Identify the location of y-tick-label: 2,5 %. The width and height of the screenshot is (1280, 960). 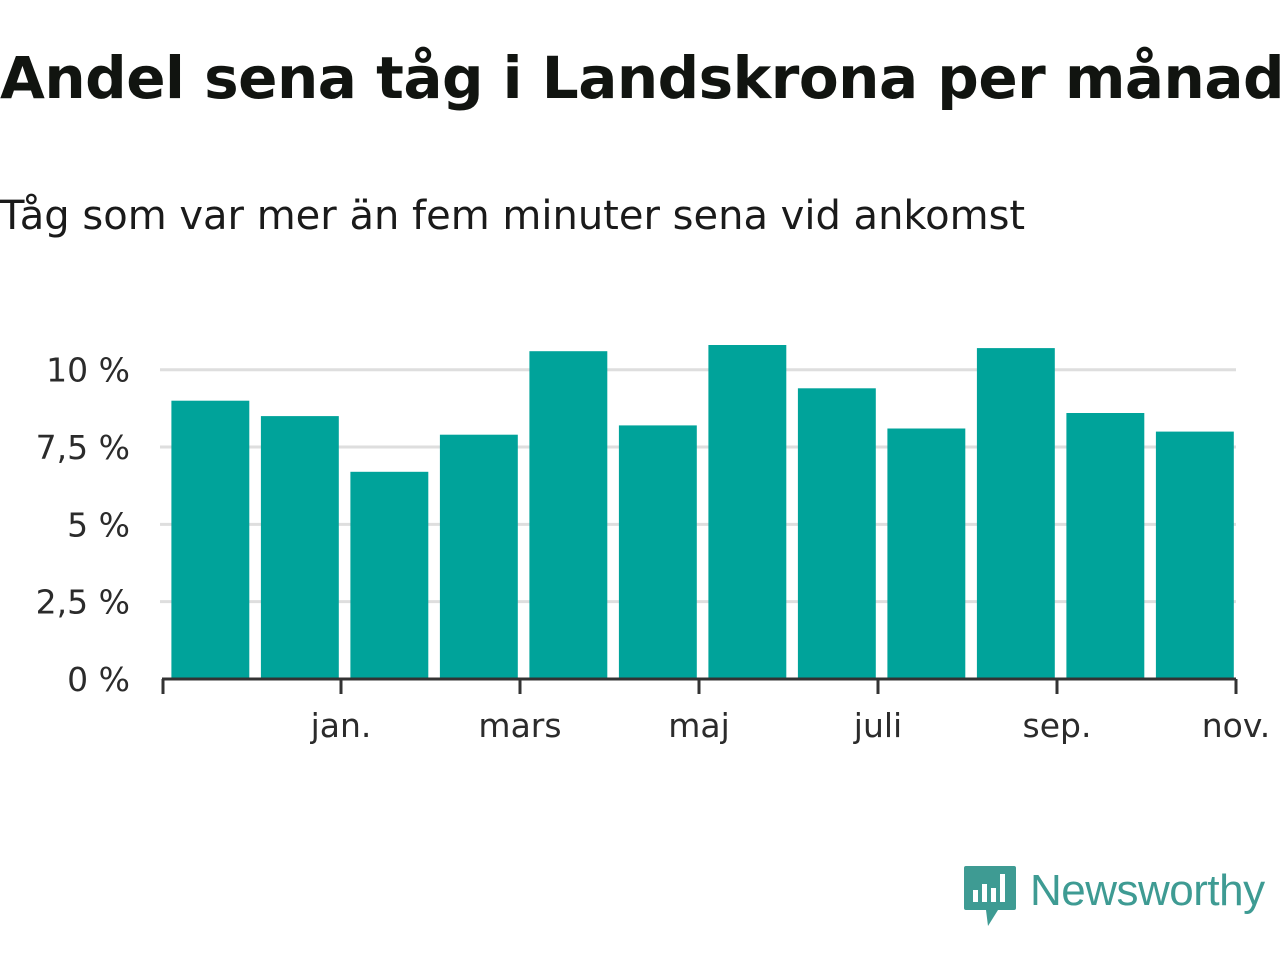
(83, 602).